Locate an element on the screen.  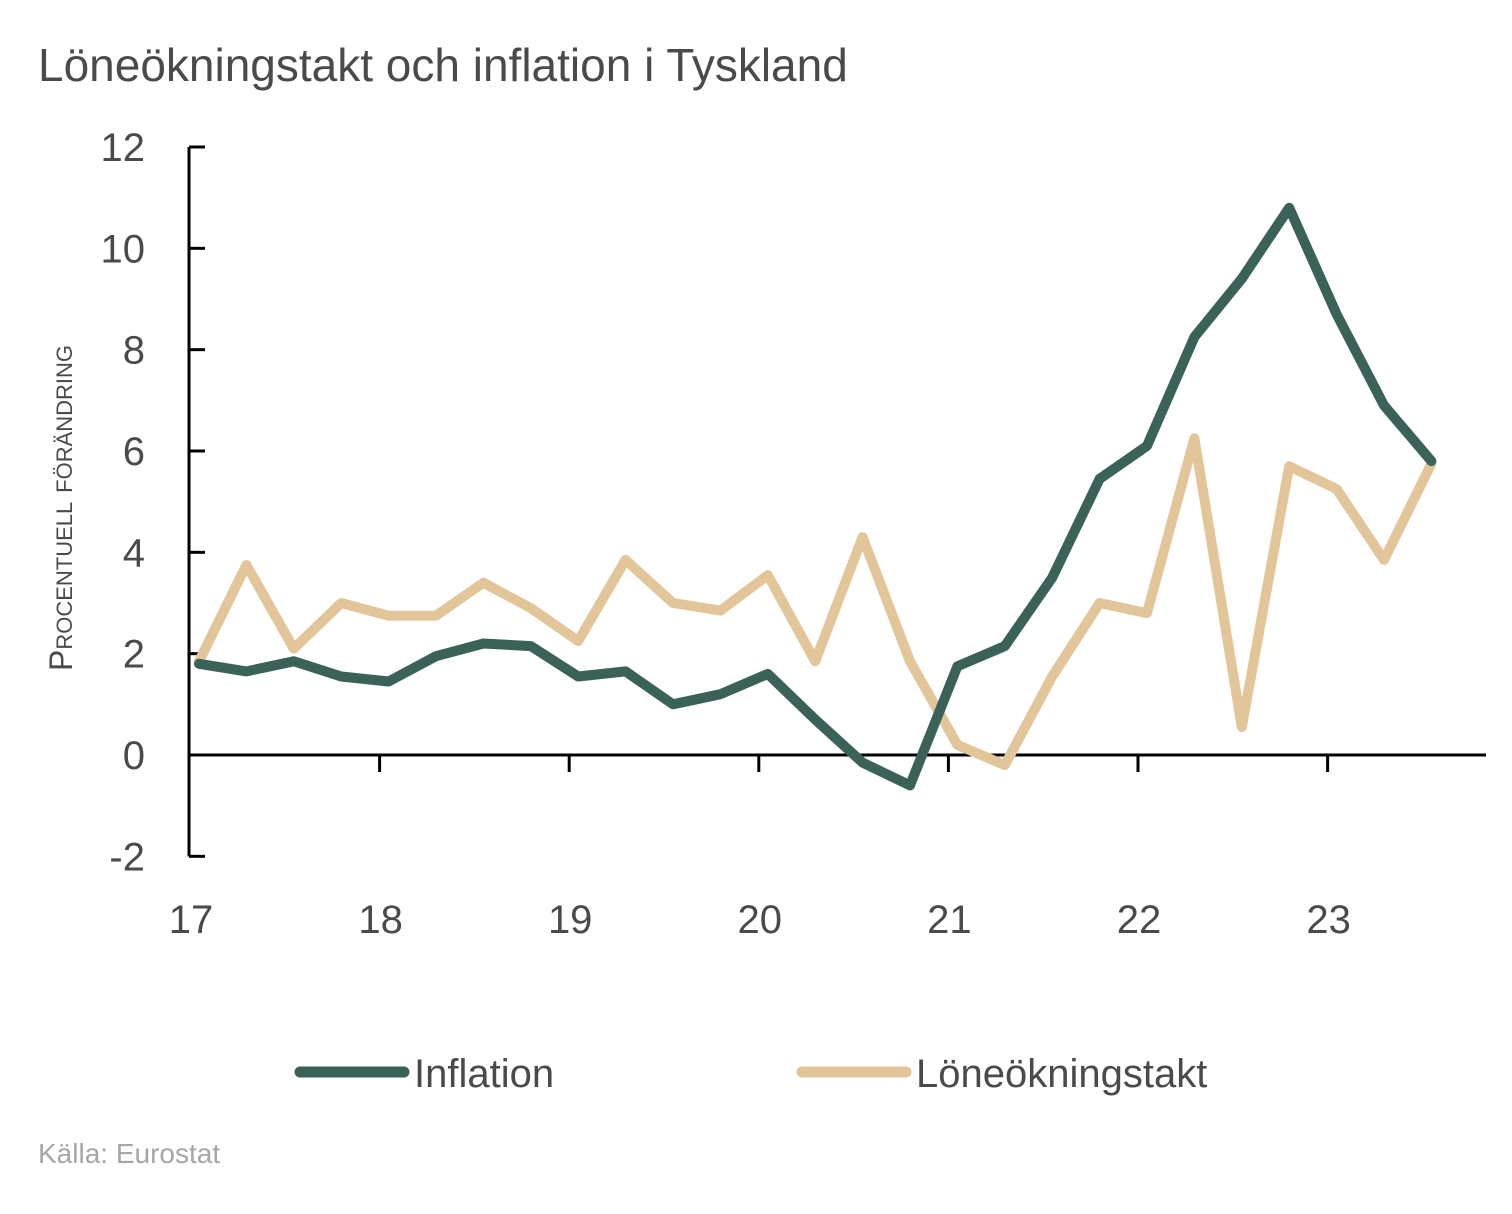
x-tick-label: 20 is located at coordinates (760, 920).